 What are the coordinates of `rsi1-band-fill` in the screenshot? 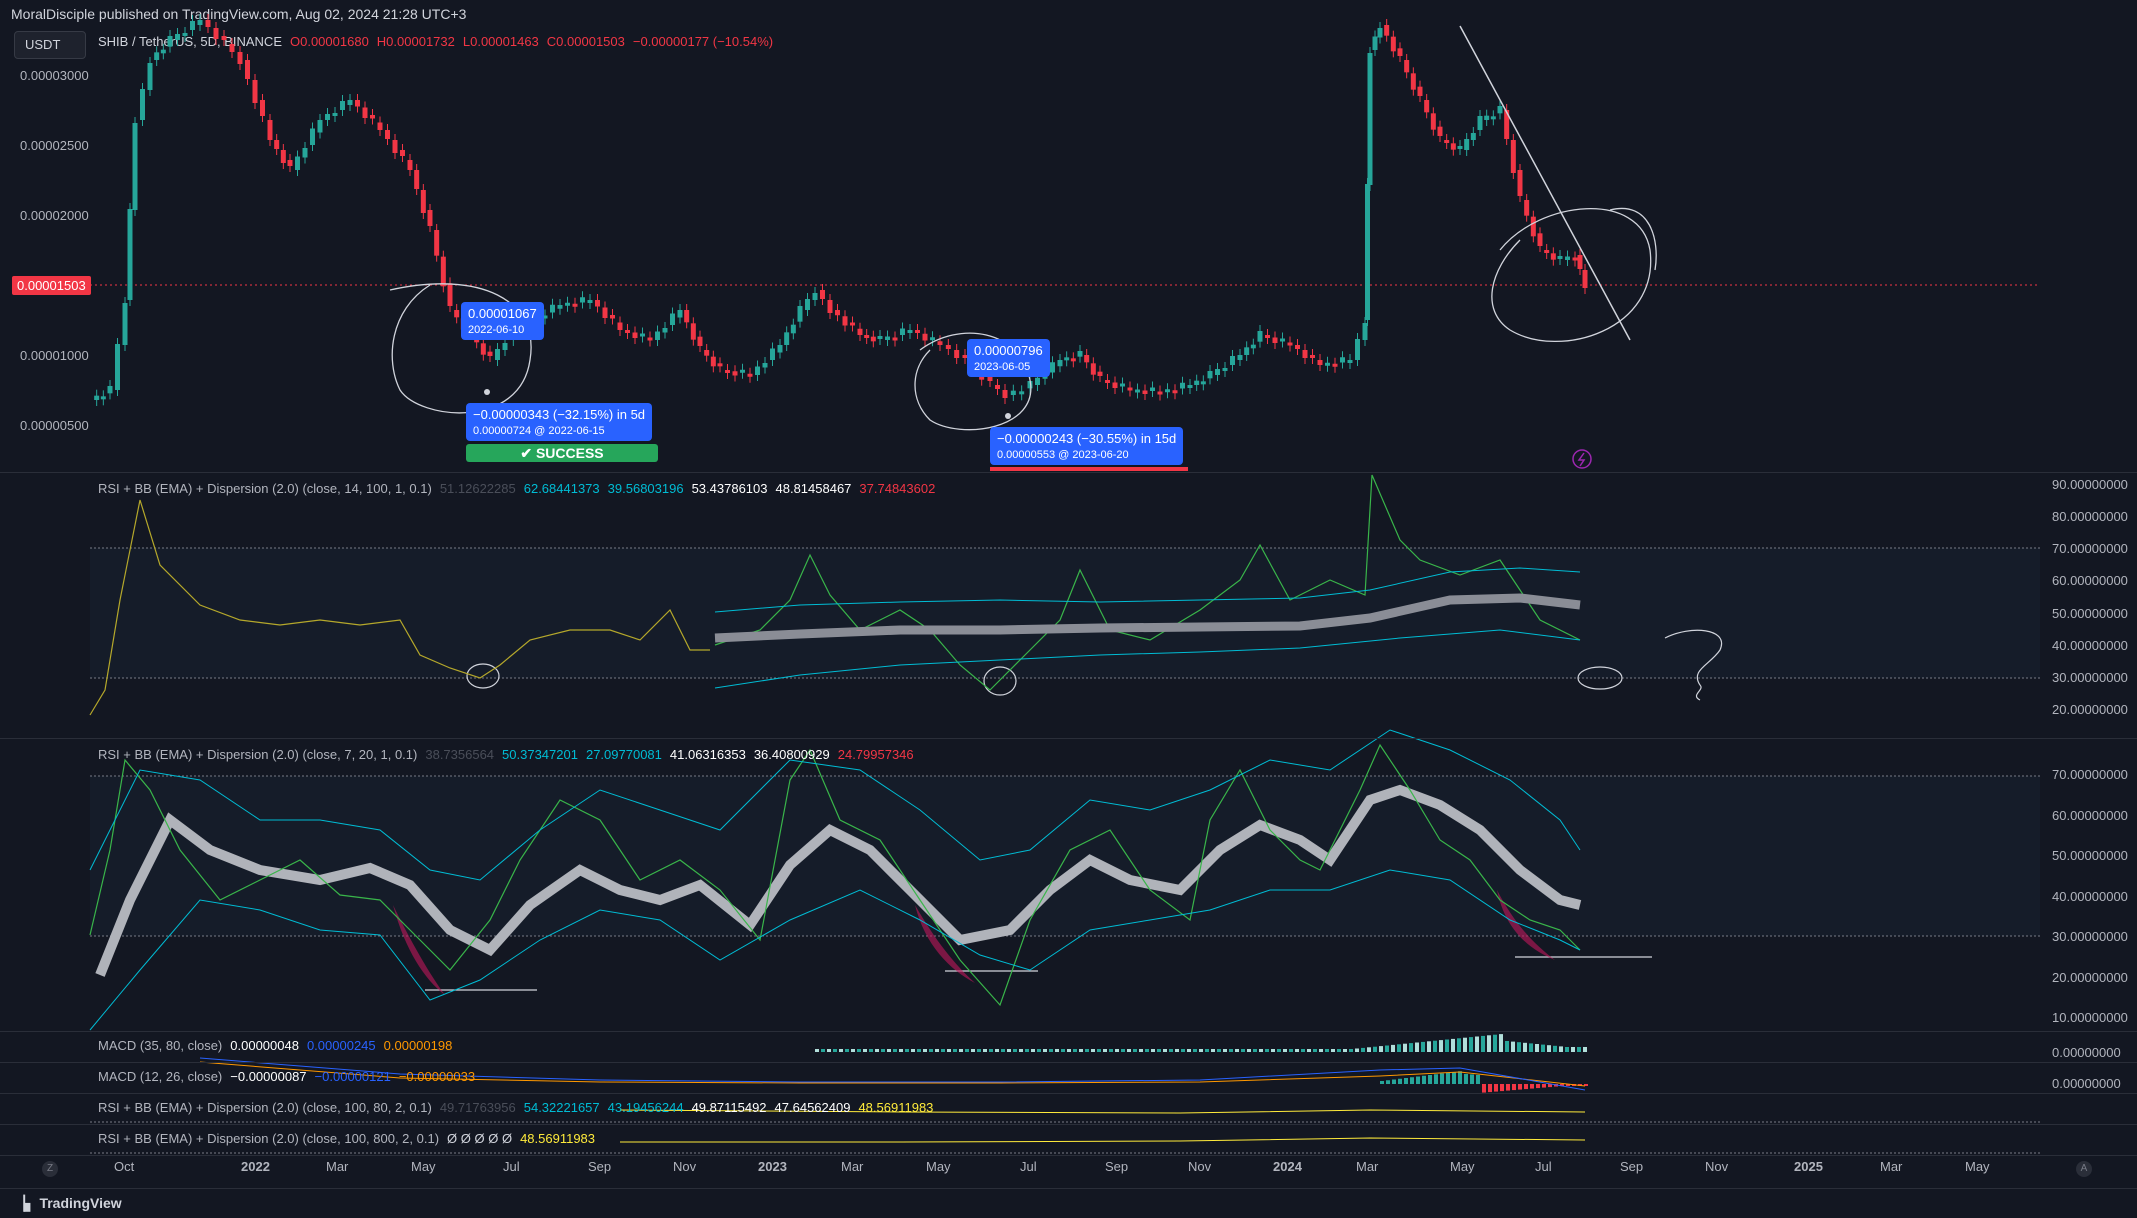 It's located at (1065, 613).